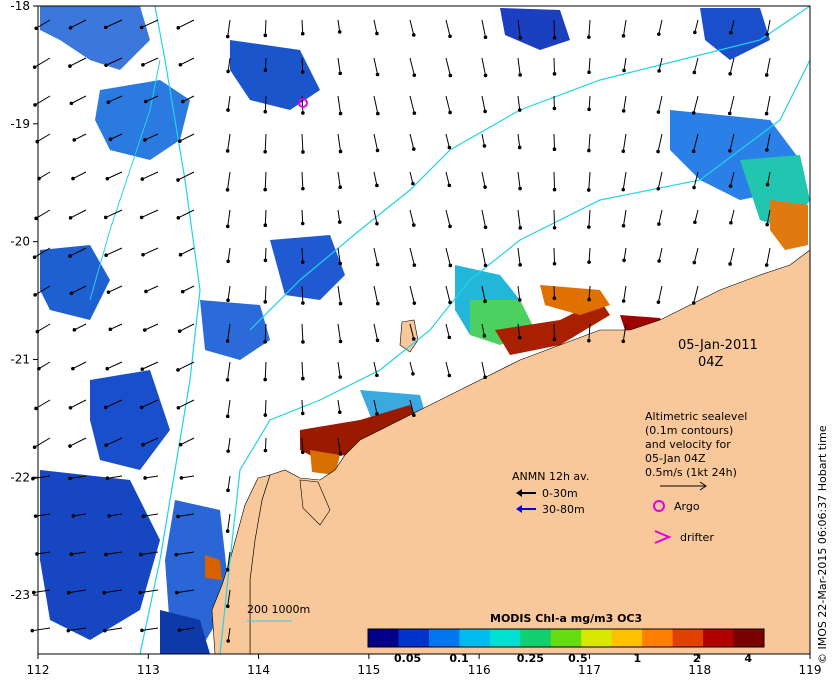 This screenshot has height=684, width=840. Describe the element at coordinates (699, 670) in the screenshot. I see `x-tick-label: 118` at that location.